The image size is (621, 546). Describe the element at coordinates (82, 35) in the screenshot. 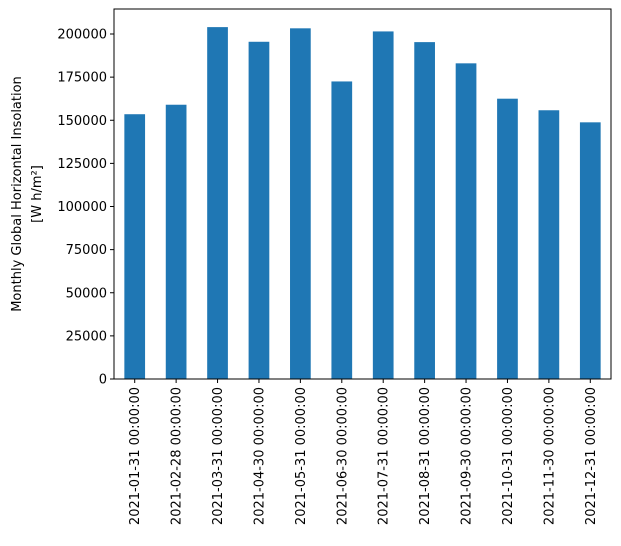

I see `y-tick-label: 200000` at that location.